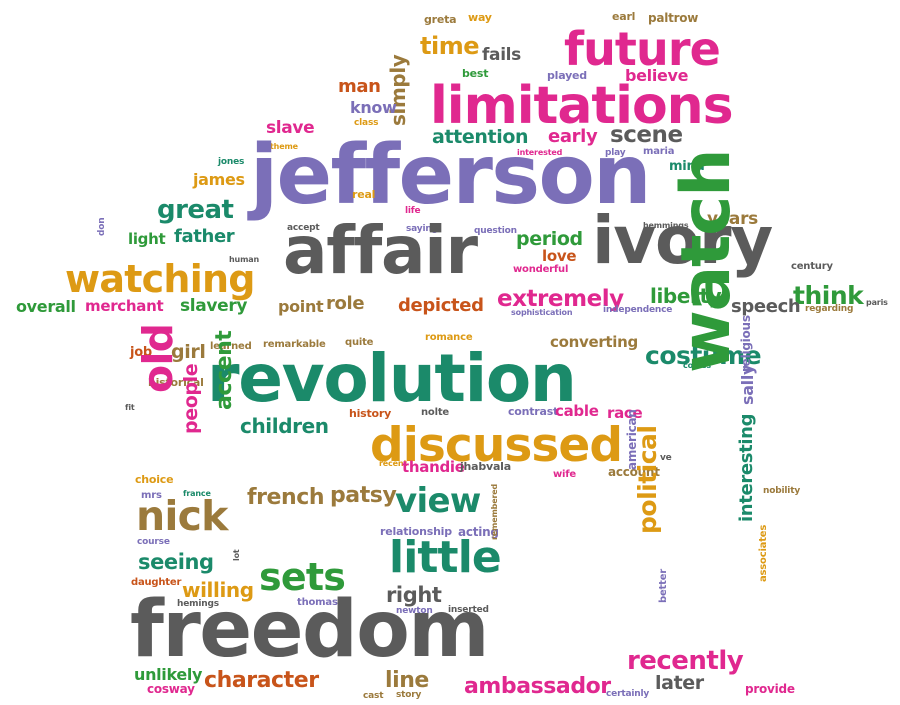 The width and height of the screenshot is (900, 705). I want to click on cloud-word-james: james, so click(219, 179).